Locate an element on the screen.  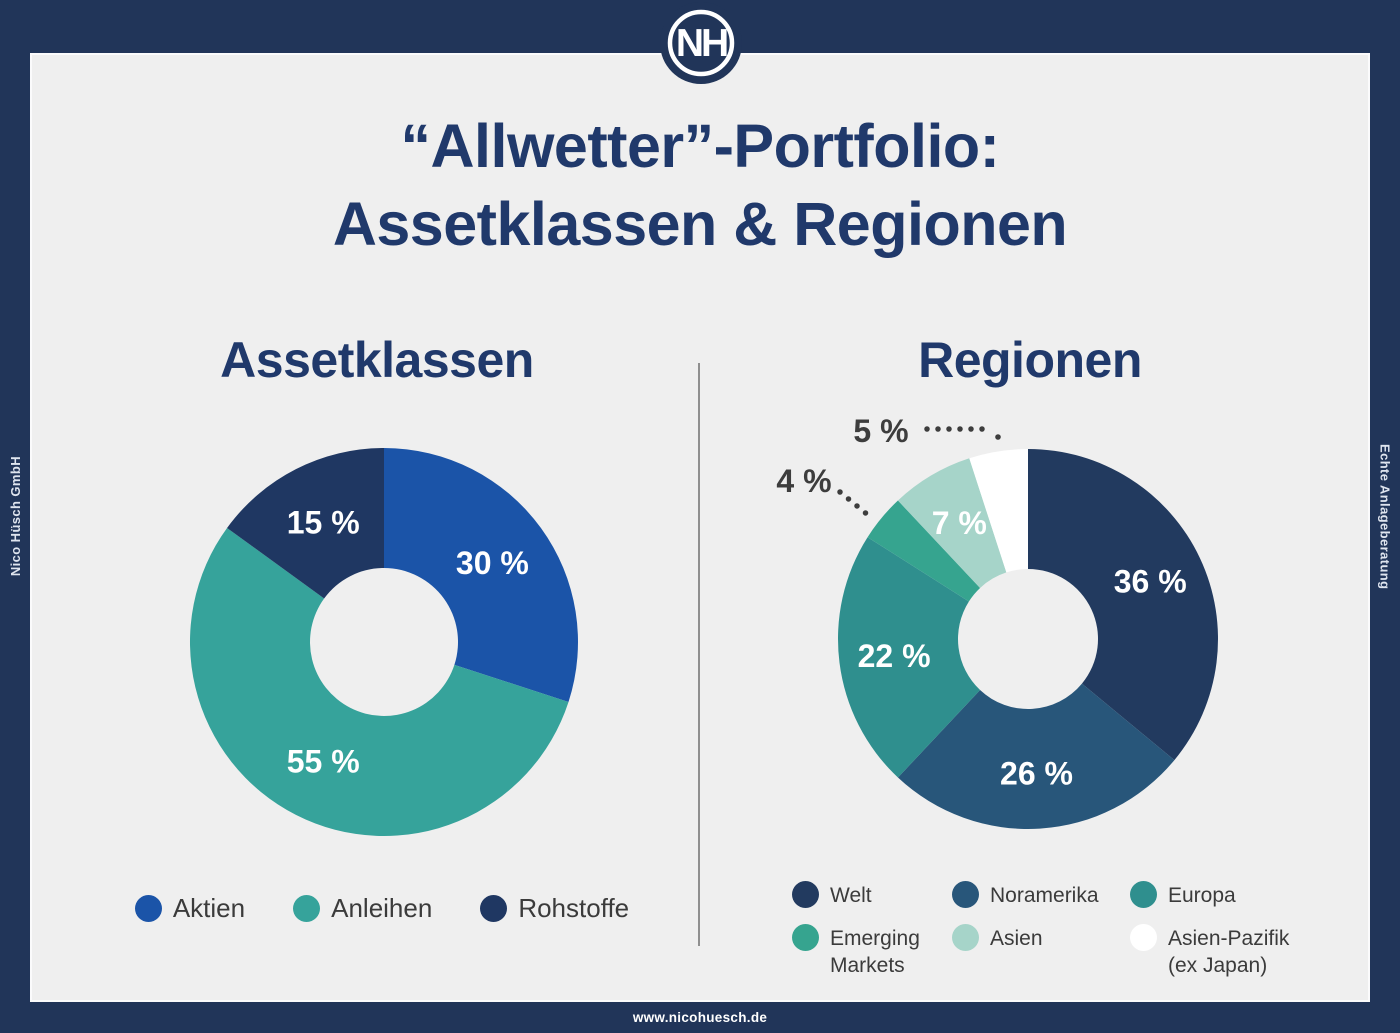
slice-aktien is located at coordinates (481, 575).